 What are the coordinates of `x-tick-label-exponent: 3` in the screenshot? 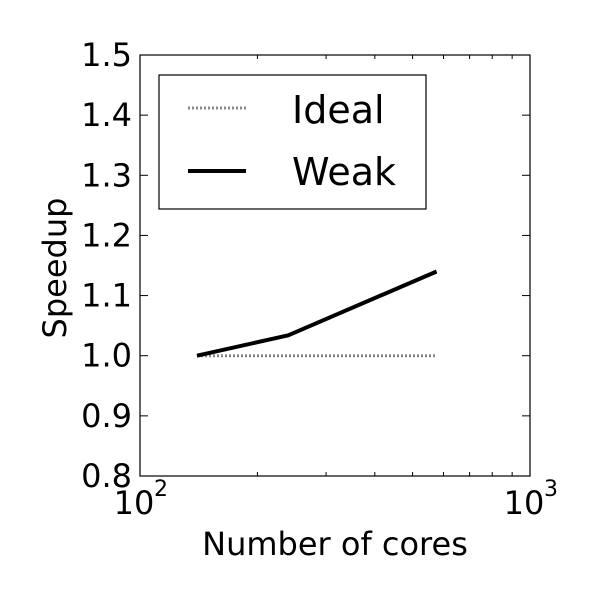 It's located at (551, 489).